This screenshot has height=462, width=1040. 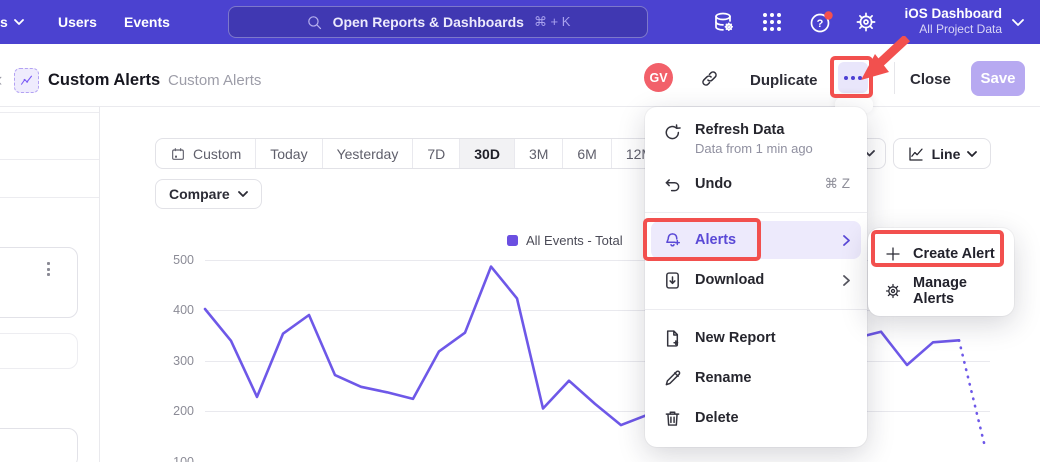 What do you see at coordinates (960, 29) in the screenshot?
I see `project-scope: All Project Data` at bounding box center [960, 29].